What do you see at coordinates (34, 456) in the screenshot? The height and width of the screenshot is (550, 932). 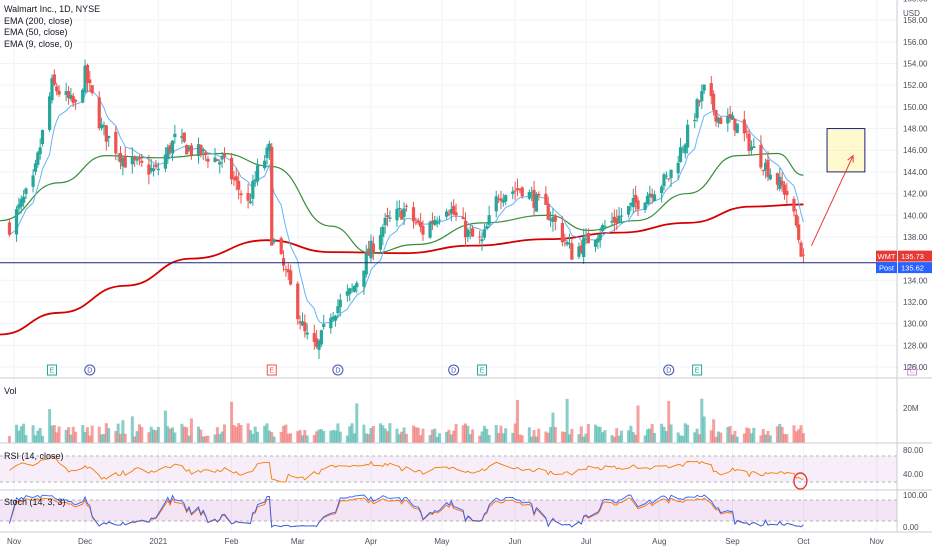 I see `rsi-label: RSI (14, close)` at bounding box center [34, 456].